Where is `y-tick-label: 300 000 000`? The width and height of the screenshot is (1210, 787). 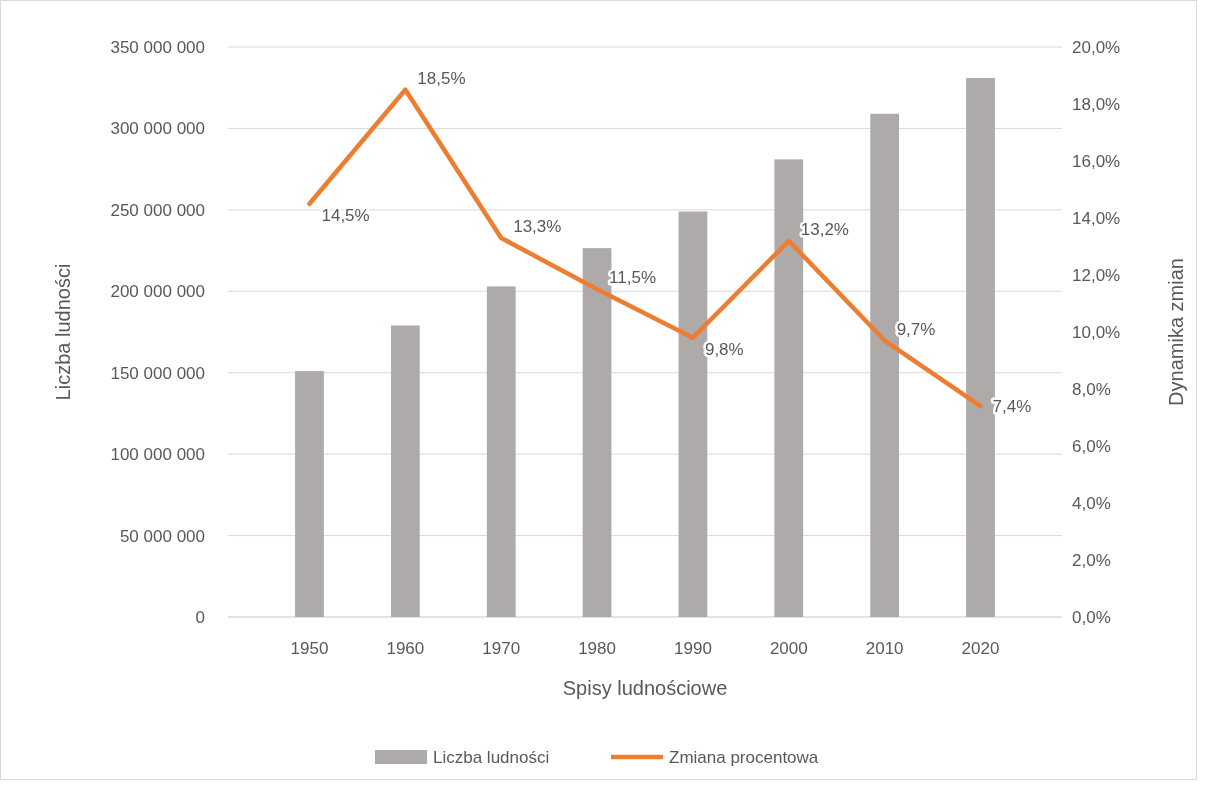 y-tick-label: 300 000 000 is located at coordinates (157, 129).